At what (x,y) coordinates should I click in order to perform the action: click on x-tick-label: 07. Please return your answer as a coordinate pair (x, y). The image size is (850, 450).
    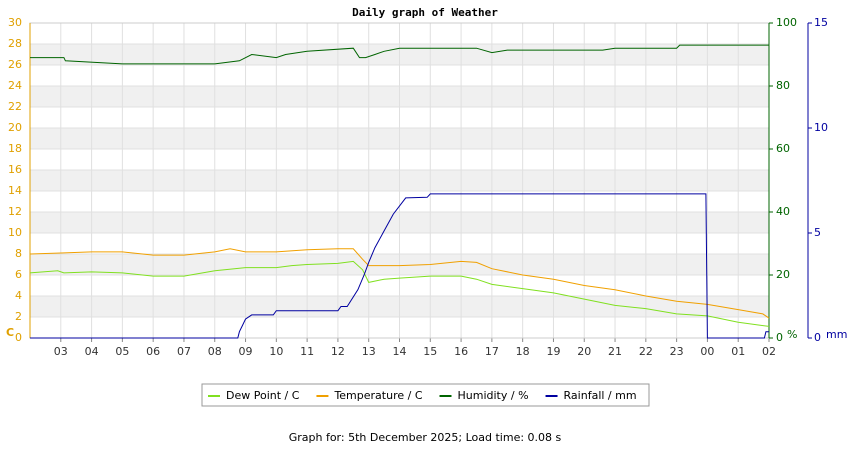
    Looking at the image, I should click on (184, 351).